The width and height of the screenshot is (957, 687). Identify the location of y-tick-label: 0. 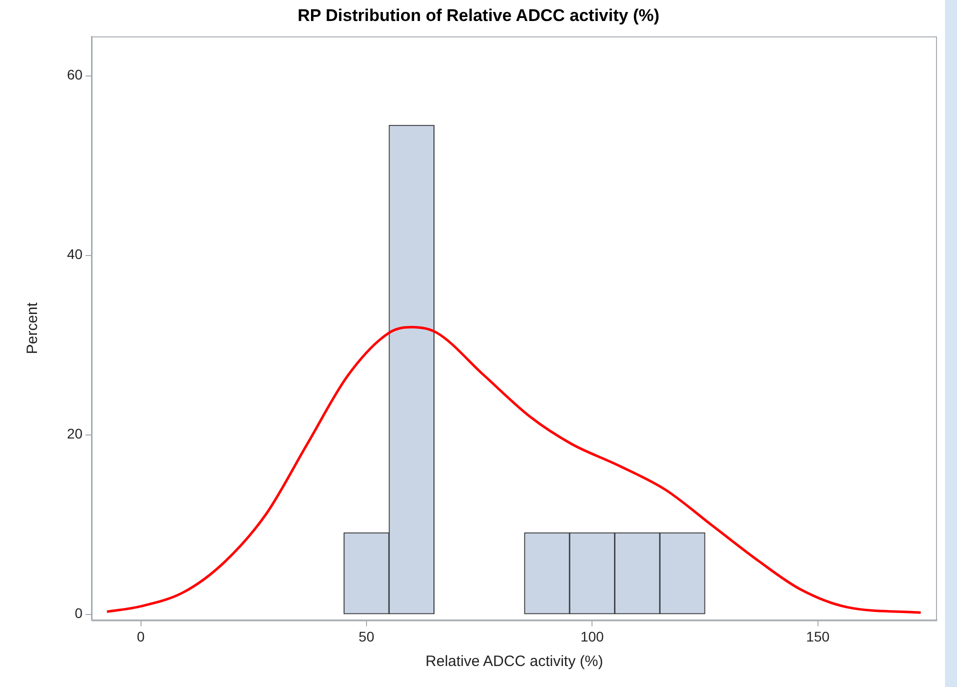
(78, 613).